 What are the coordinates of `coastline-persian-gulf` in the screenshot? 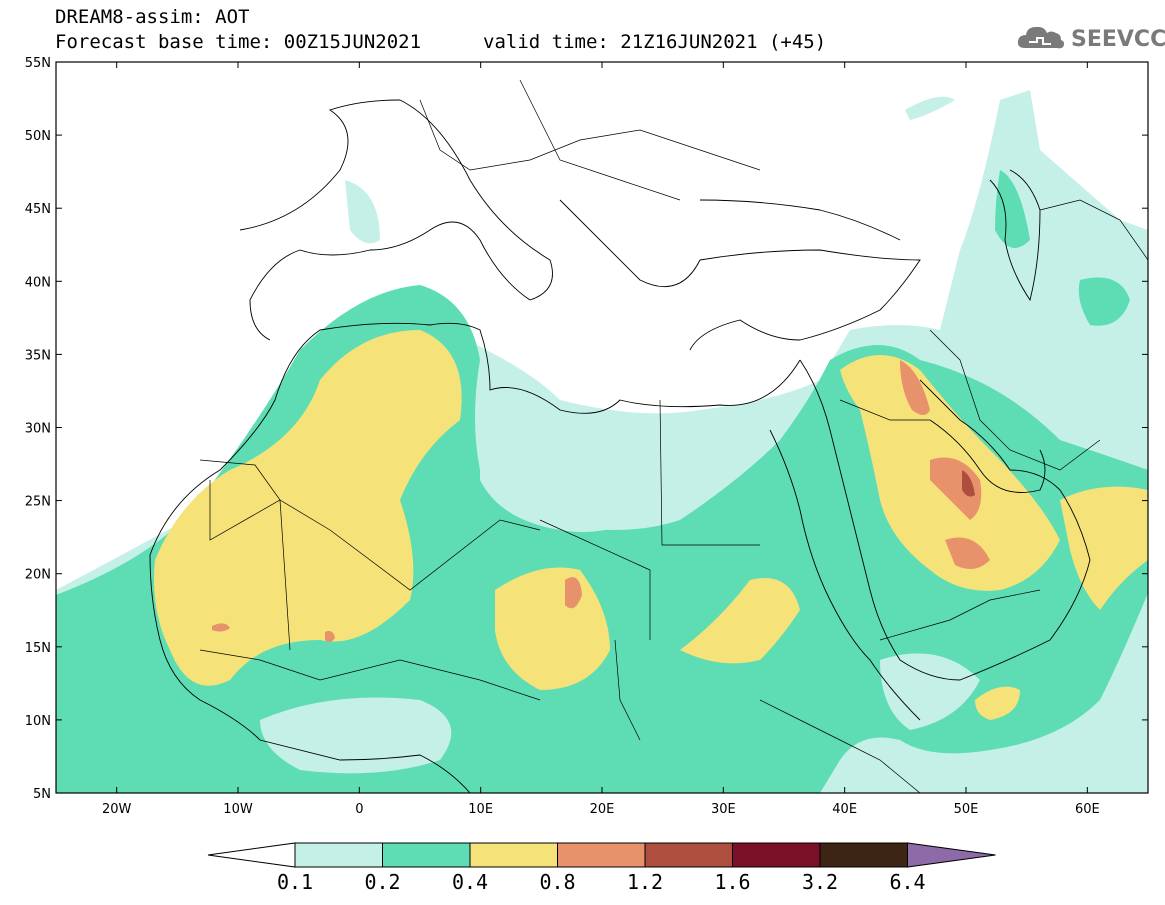 It's located at (987, 456).